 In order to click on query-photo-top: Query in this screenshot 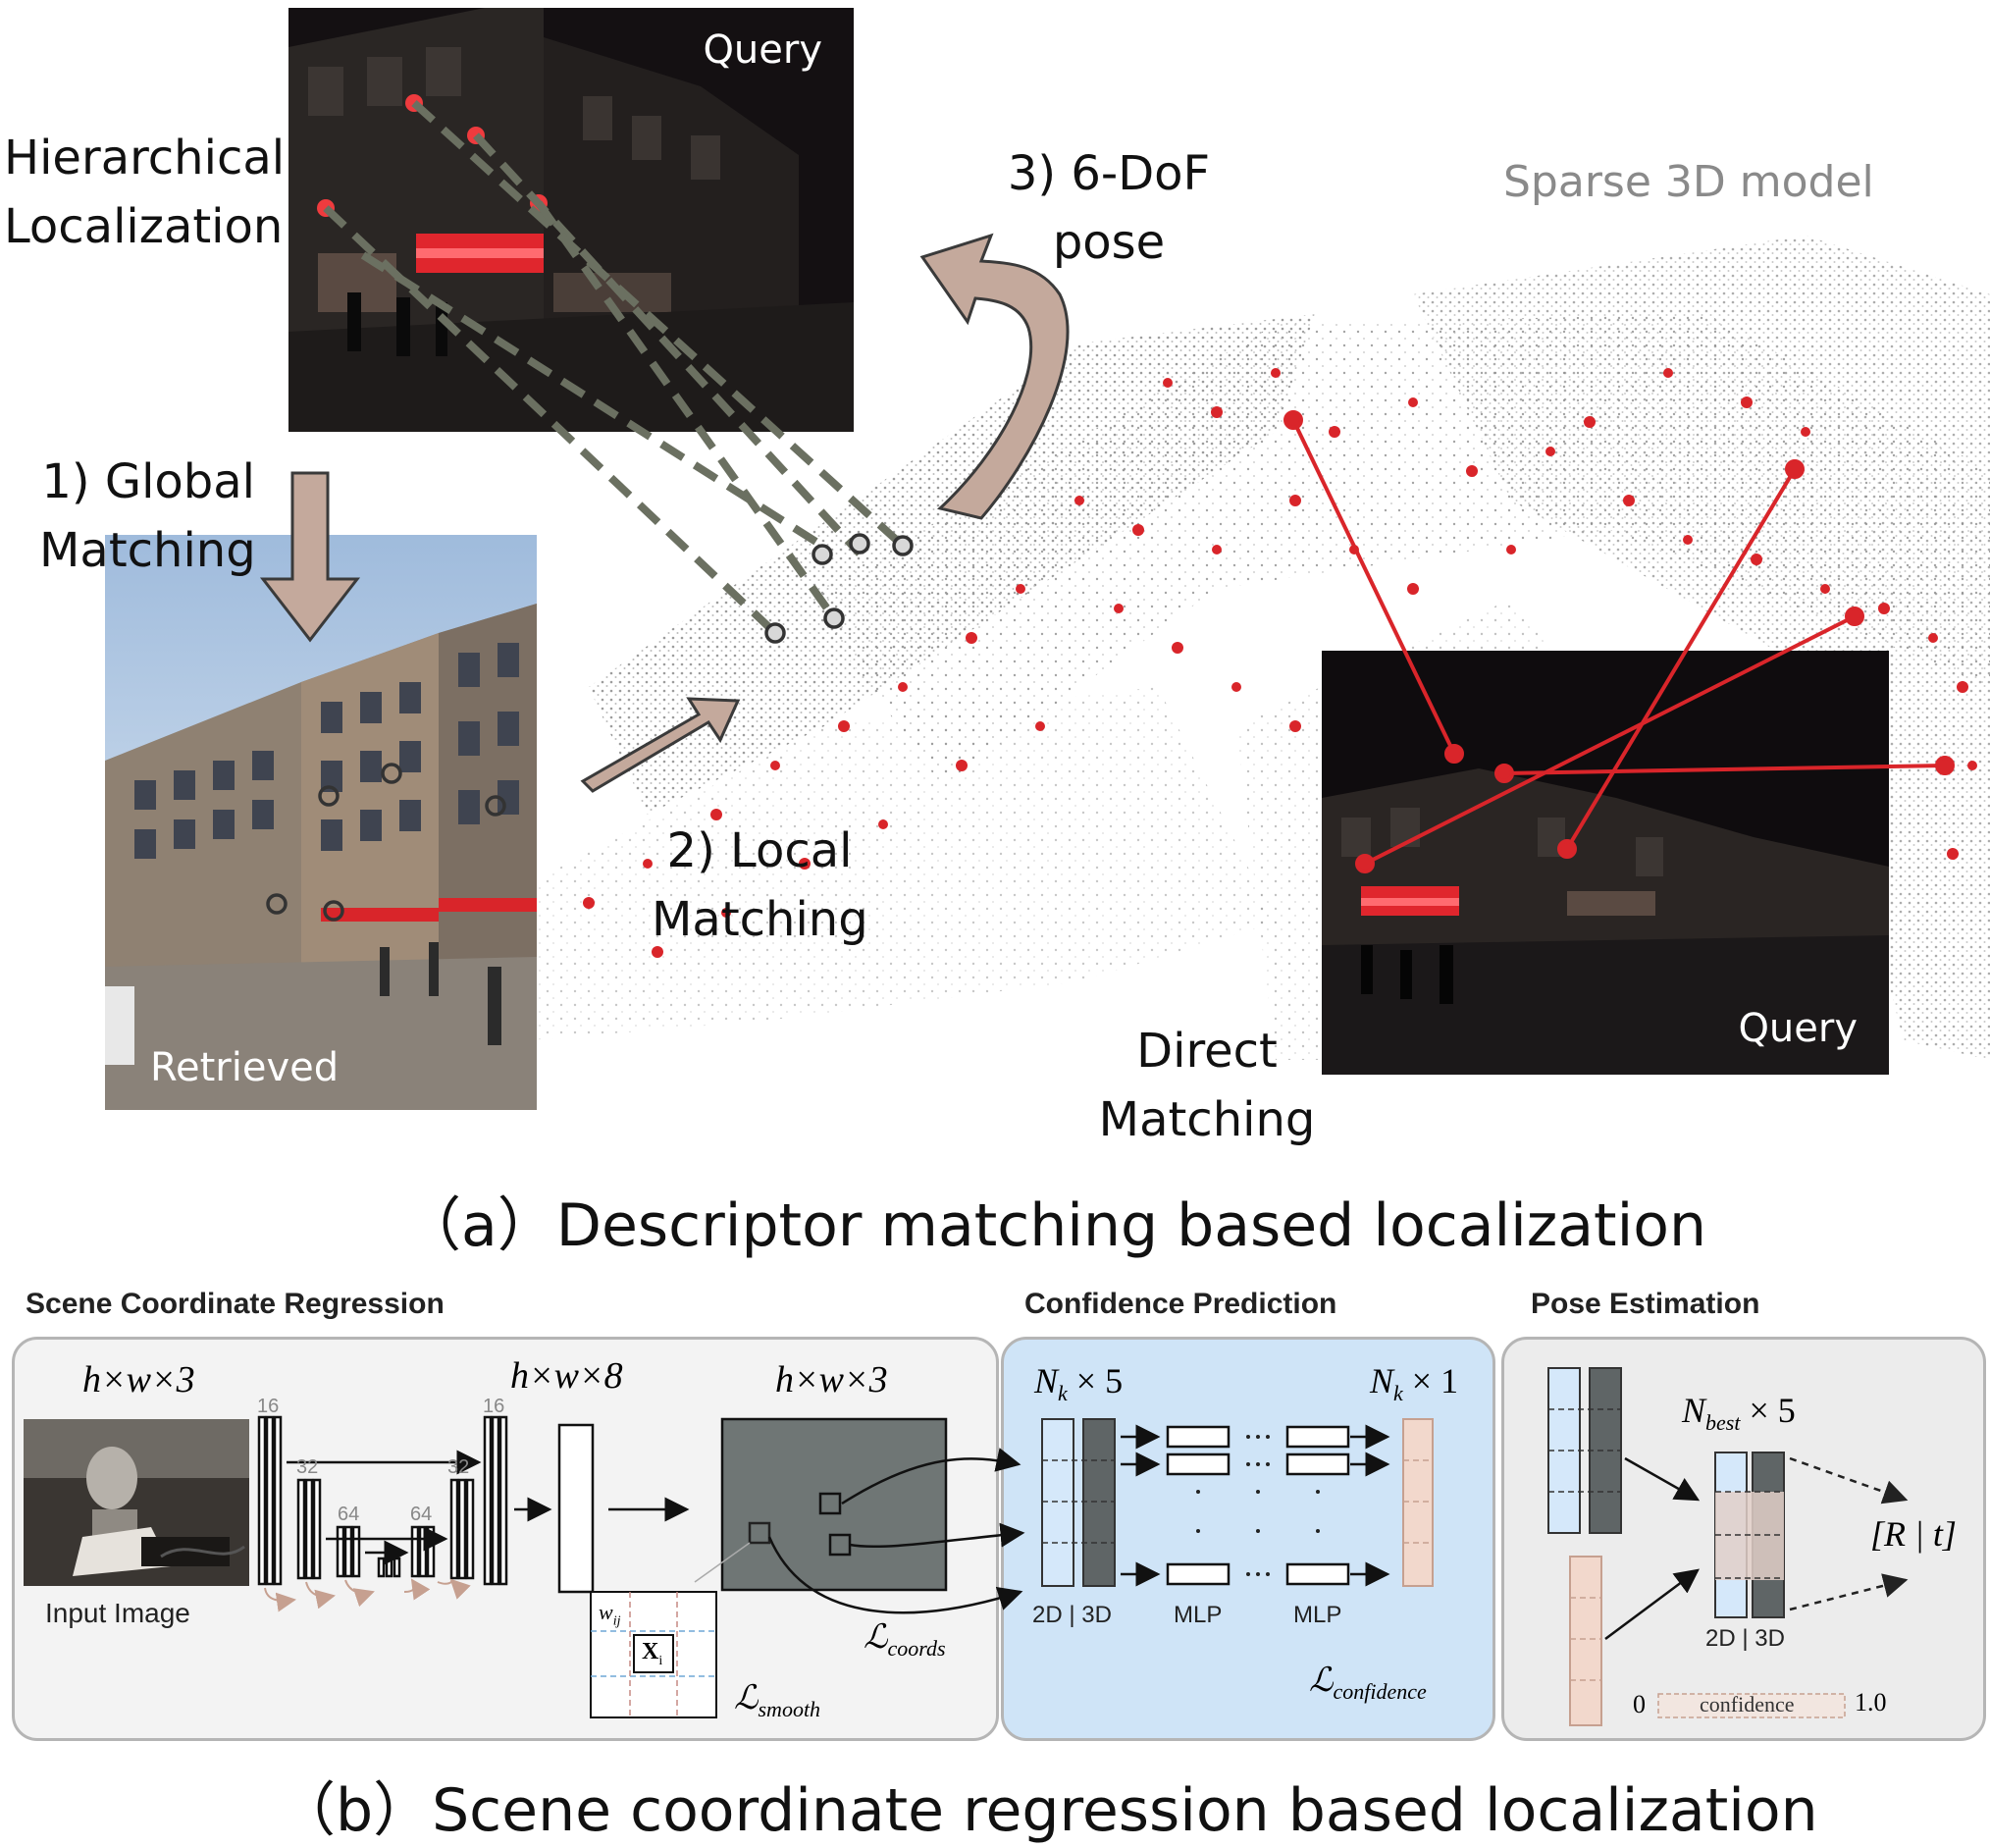, I will do `click(571, 220)`.